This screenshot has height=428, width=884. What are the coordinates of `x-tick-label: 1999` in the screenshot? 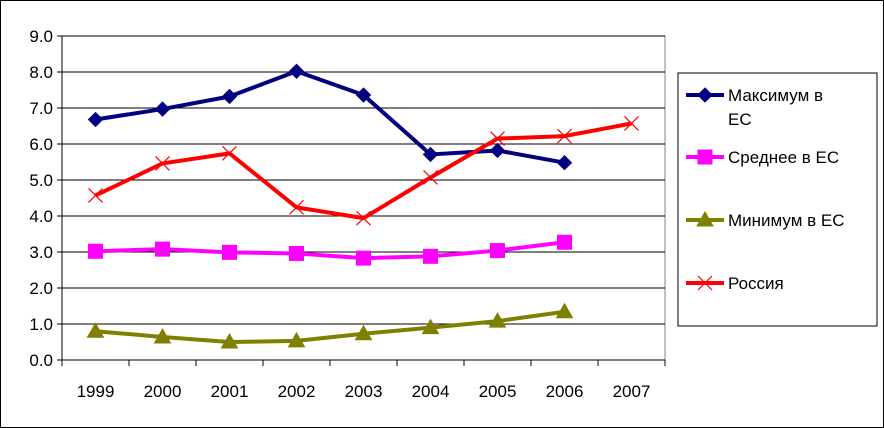 It's located at (96, 391).